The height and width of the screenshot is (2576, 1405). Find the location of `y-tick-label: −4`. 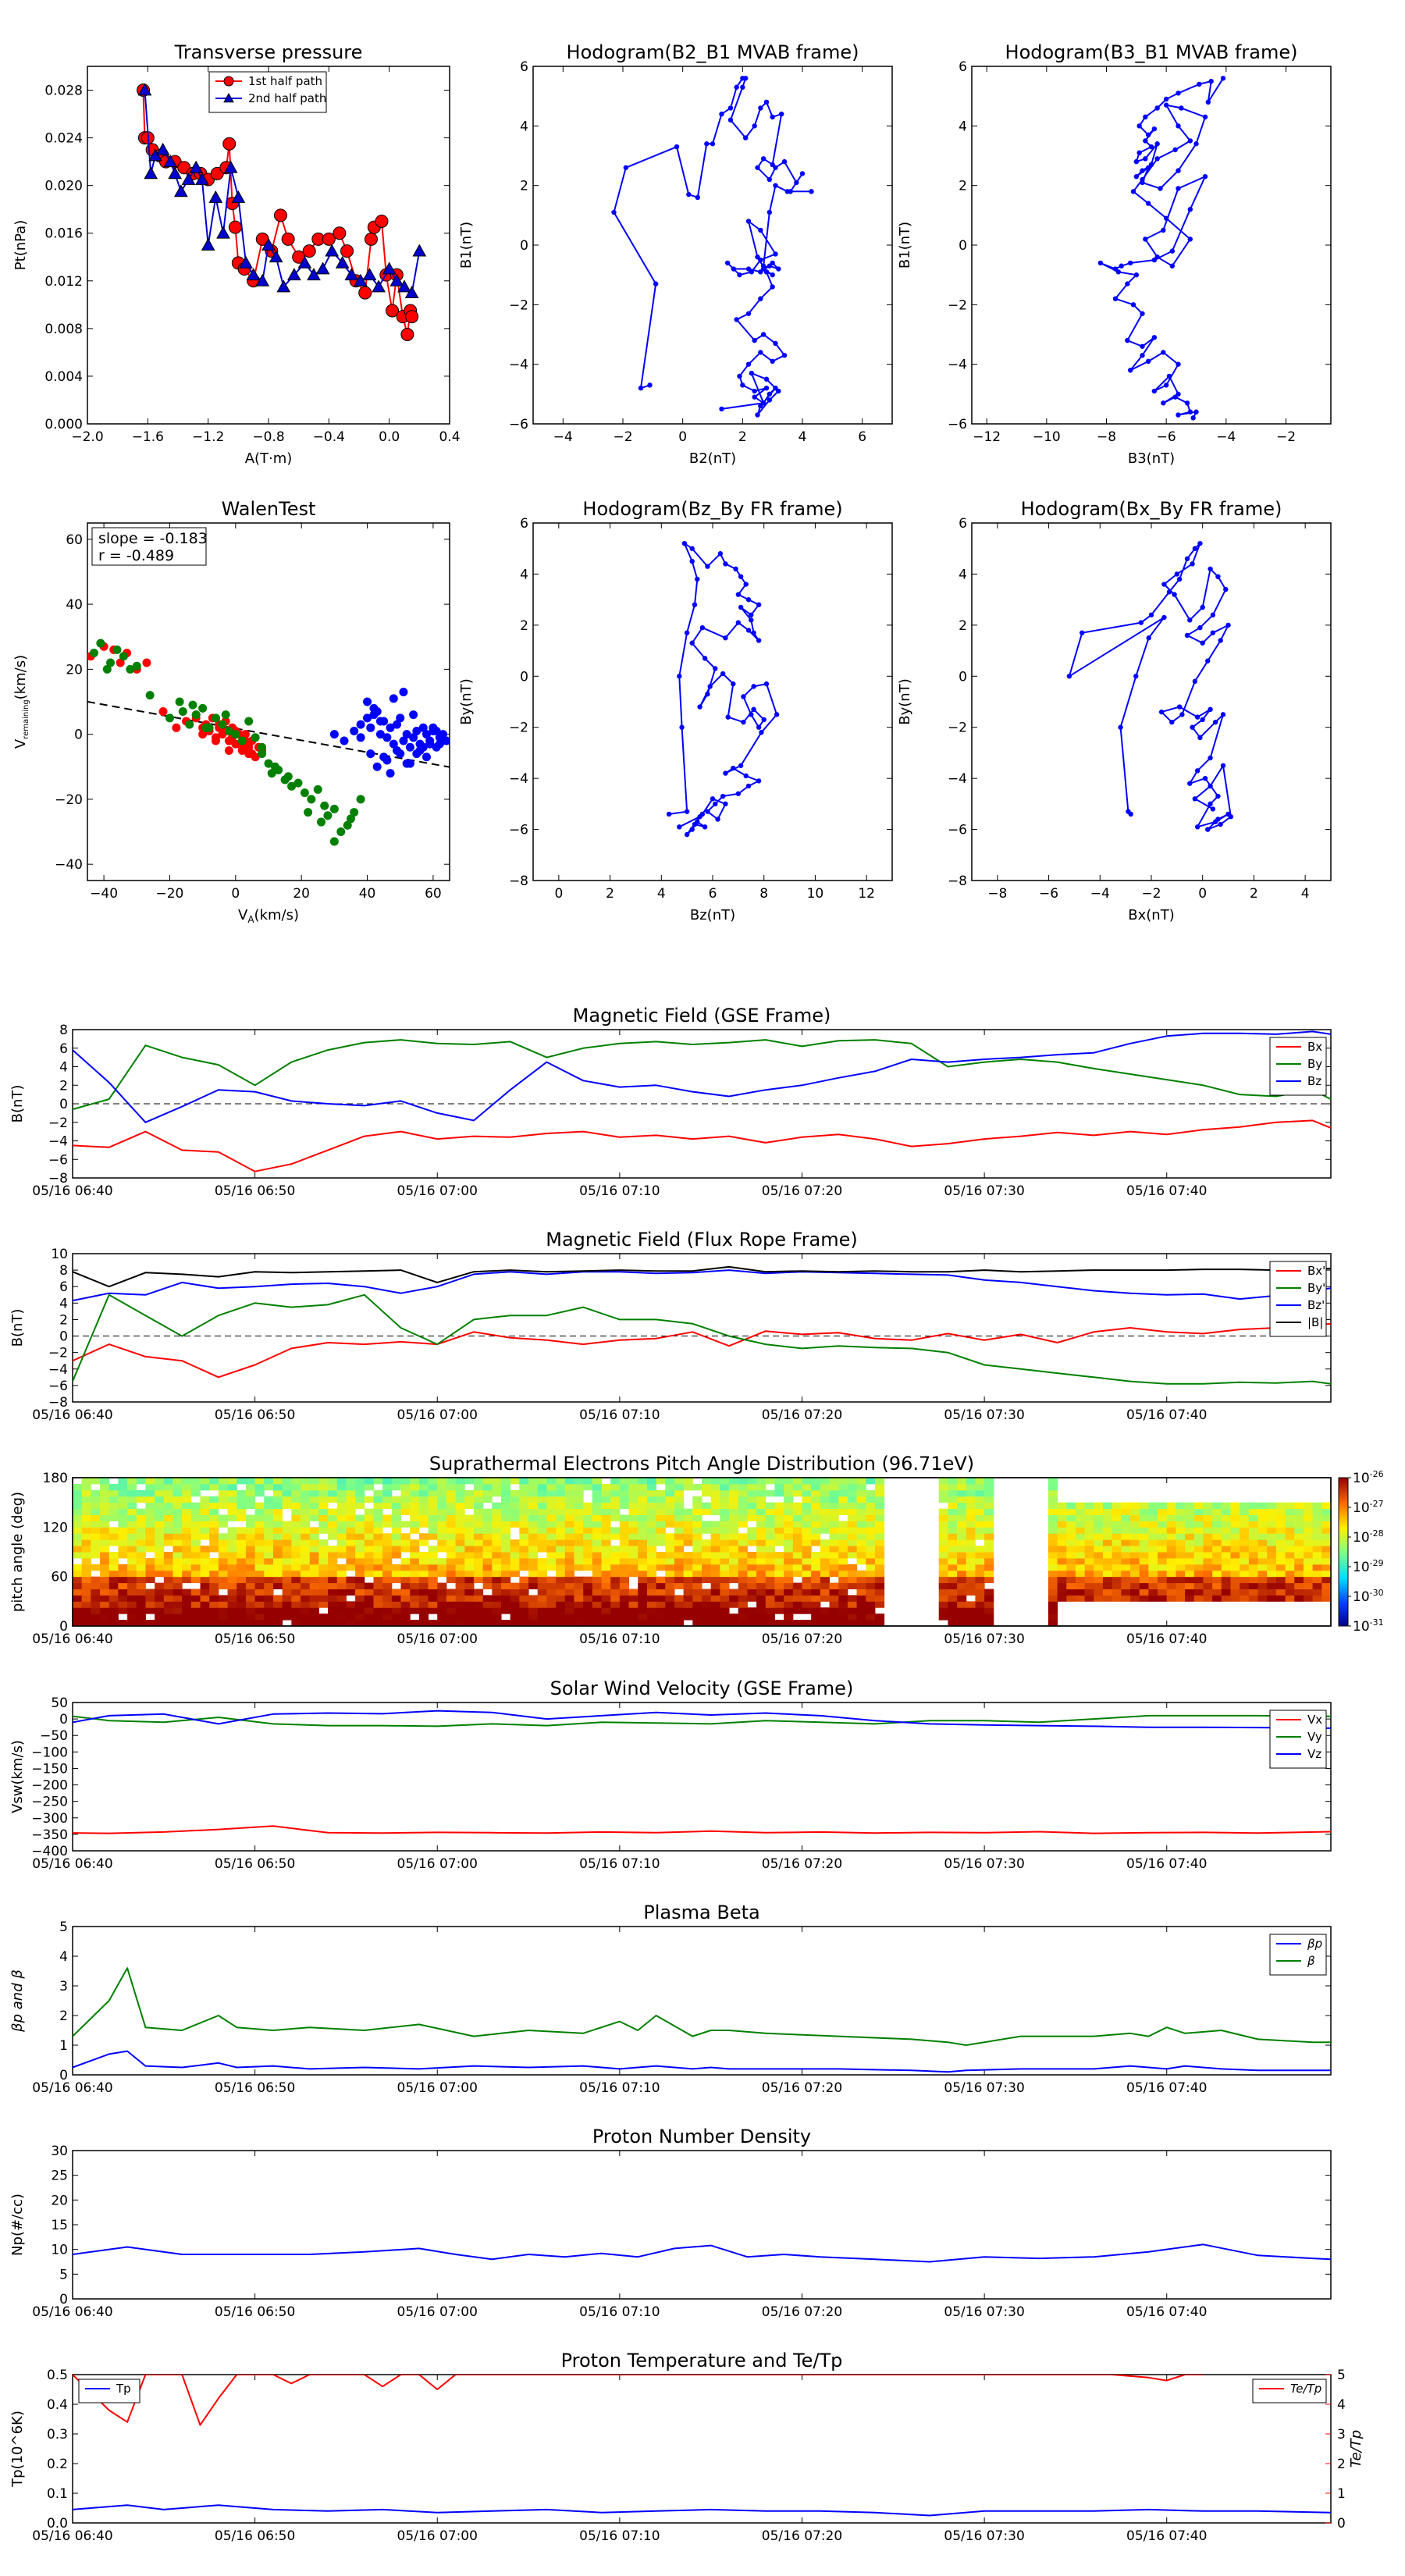

y-tick-label: −4 is located at coordinates (518, 365).